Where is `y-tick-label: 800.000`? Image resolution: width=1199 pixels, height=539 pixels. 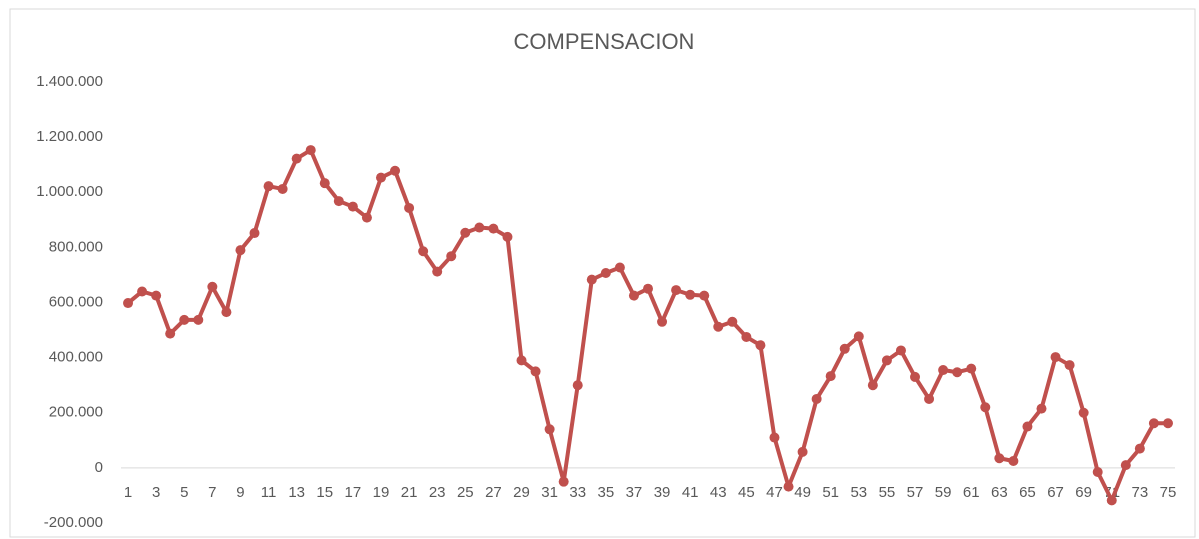 y-tick-label: 800.000 is located at coordinates (76, 246).